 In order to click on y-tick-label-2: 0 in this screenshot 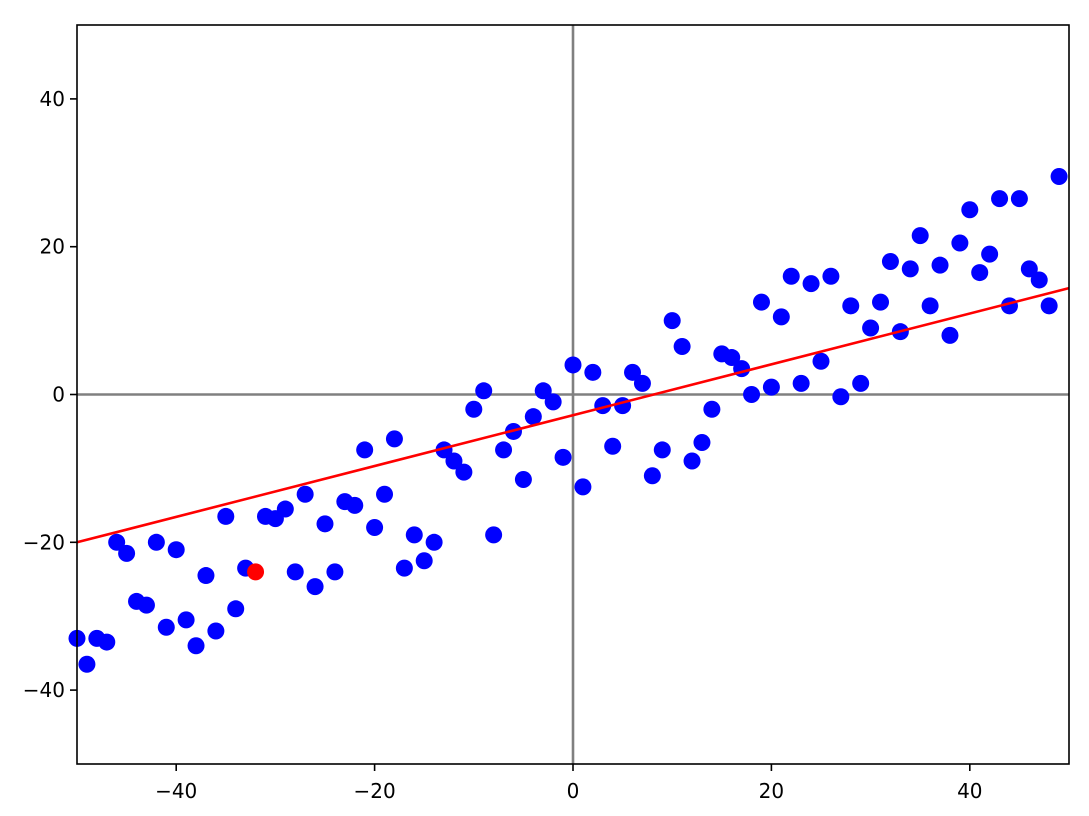, I will do `click(58, 395)`.